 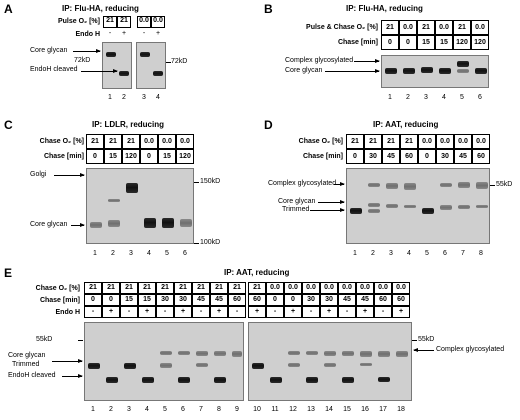 I want to click on panel-c-mw-150: 150kD, so click(x=210, y=181).